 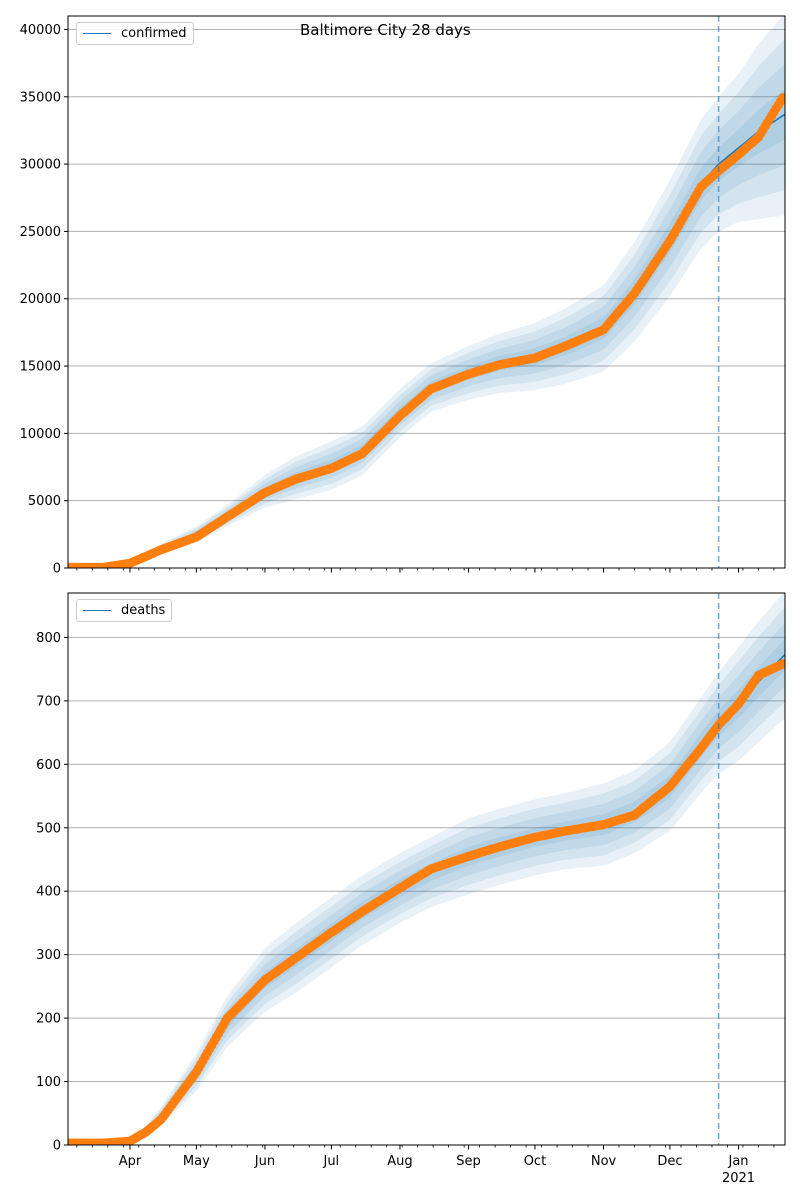 What do you see at coordinates (738, 1161) in the screenshot?
I see `x-tick-label: Jan` at bounding box center [738, 1161].